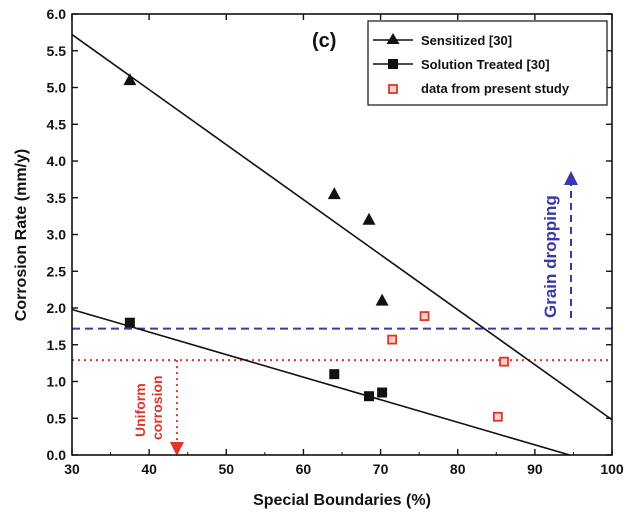 Image resolution: width=630 pixels, height=518 pixels. What do you see at coordinates (57, 308) in the screenshot?
I see `y-tick-label: 2.0` at bounding box center [57, 308].